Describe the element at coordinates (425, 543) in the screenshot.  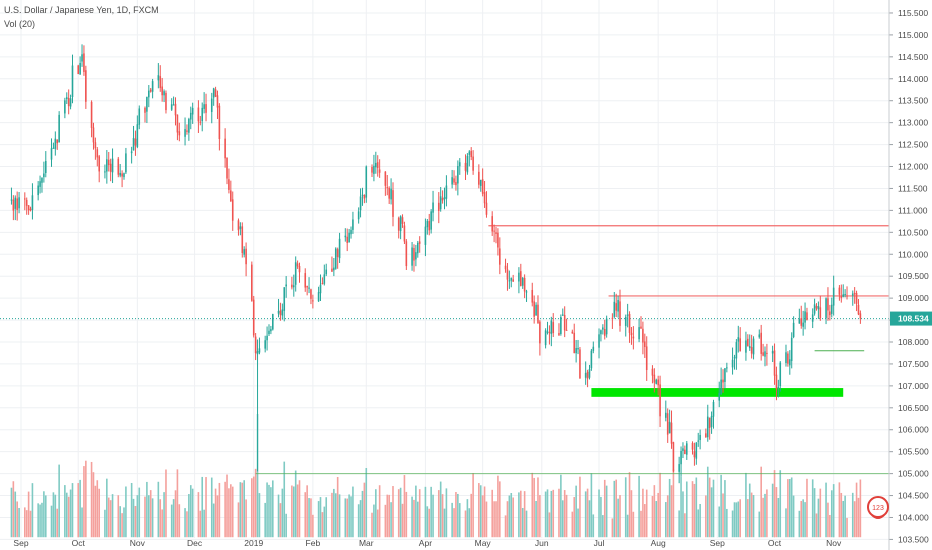
I see `x-tick-label: Apr` at that location.